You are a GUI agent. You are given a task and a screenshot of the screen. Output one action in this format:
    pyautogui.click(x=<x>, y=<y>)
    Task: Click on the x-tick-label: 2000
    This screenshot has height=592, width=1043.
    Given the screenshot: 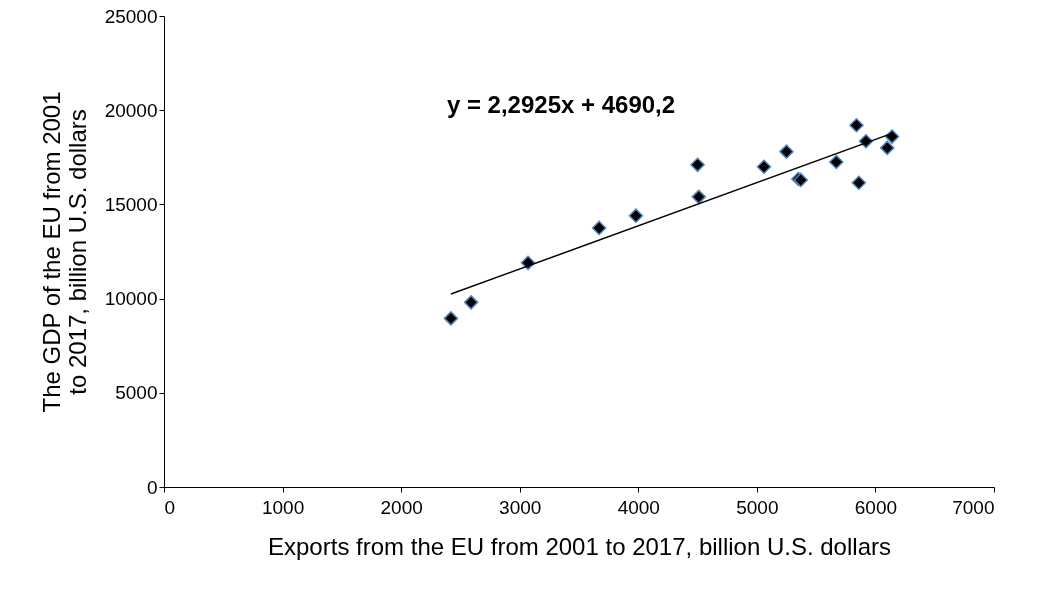 What is the action you would take?
    pyautogui.click(x=401, y=507)
    